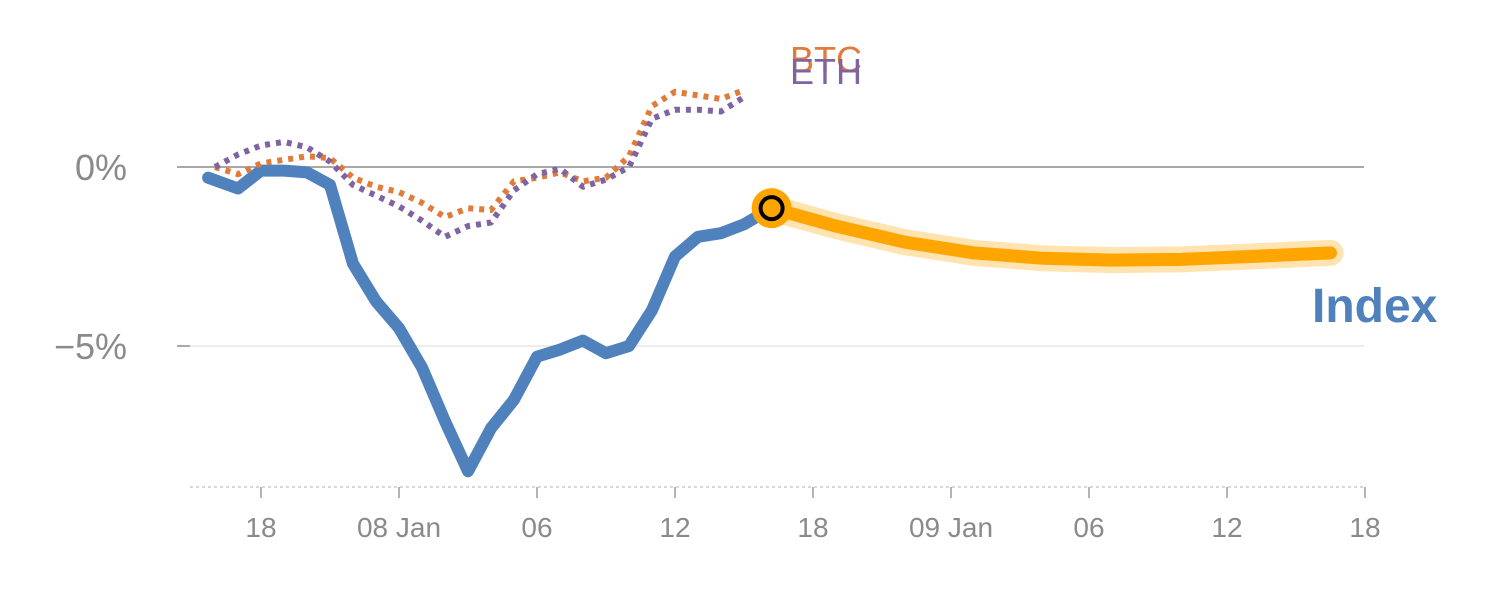 This screenshot has width=1500, height=600. Describe the element at coordinates (101, 167) in the screenshot. I see `y-tick-label: 0%` at that location.